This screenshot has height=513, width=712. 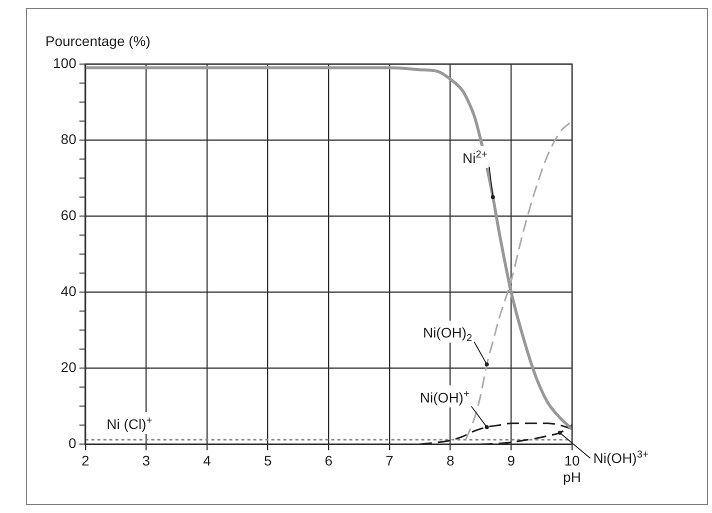 I want to click on series-label: Ni (Cl)+, so click(x=129, y=423).